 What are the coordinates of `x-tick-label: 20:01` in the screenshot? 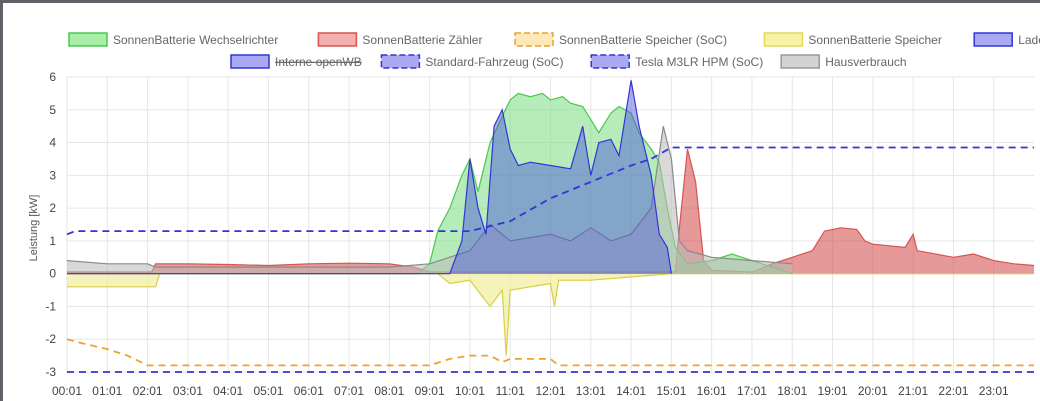 It's located at (873, 391).